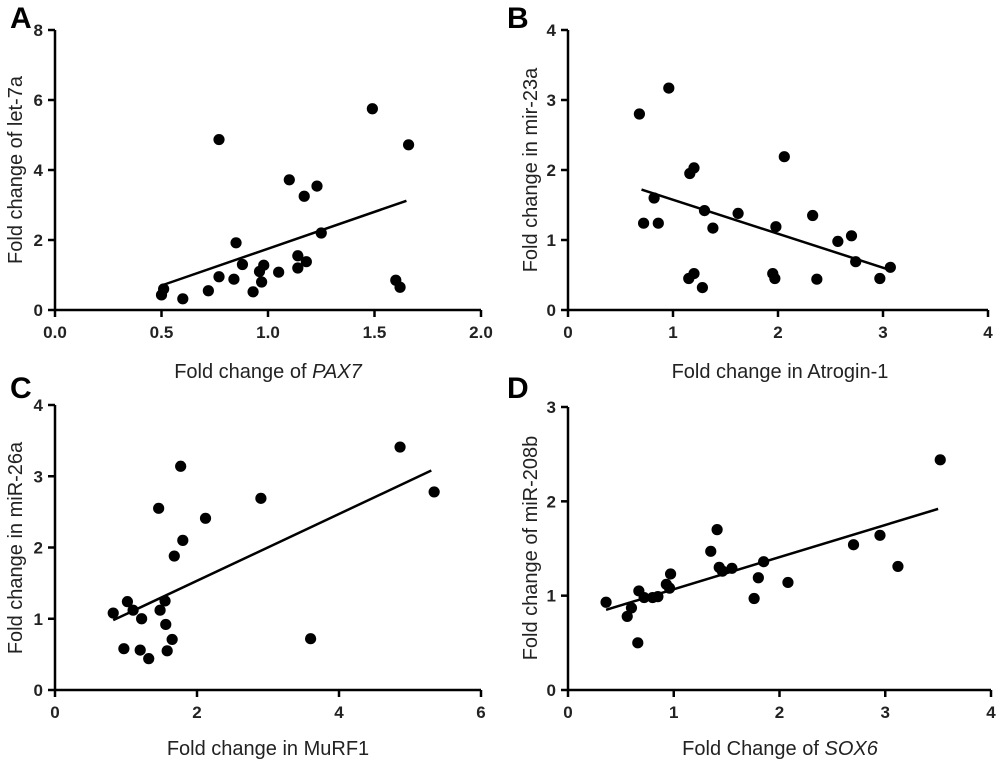  I want to click on x-tick-label: 2, so click(779, 712).